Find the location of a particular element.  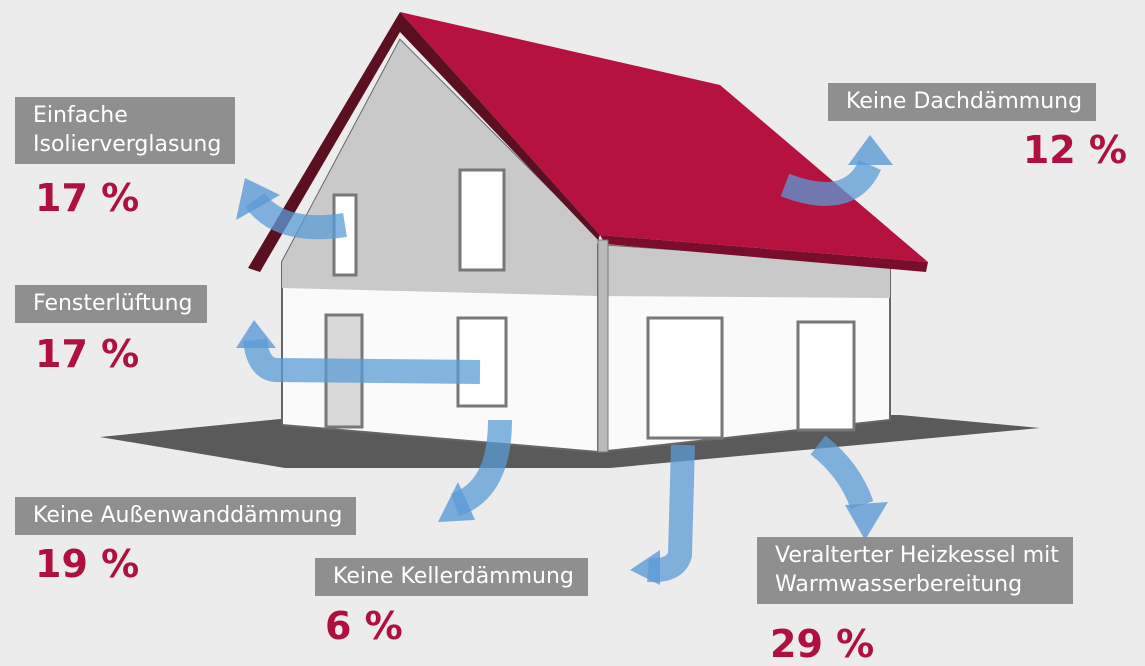

loss-label: Keine Kellerdämmung is located at coordinates (451, 577).